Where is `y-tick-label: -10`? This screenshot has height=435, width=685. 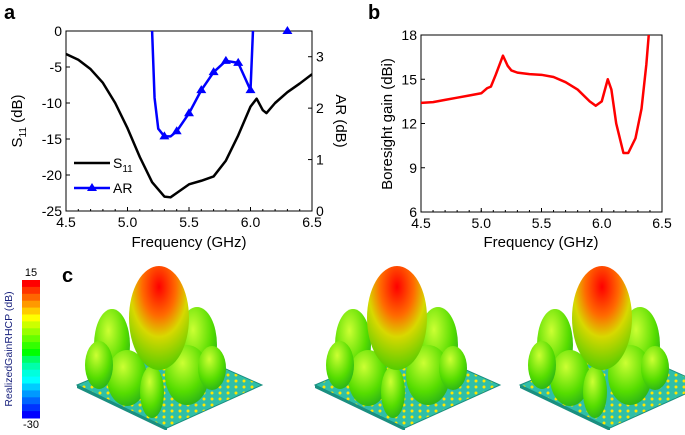
y-tick-label: -10 is located at coordinates (52, 103).